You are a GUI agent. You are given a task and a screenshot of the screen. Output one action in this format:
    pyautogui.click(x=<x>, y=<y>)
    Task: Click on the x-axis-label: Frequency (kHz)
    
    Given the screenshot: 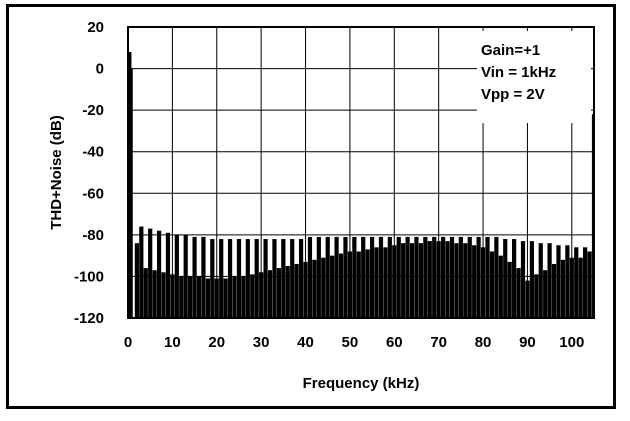 What is the action you would take?
    pyautogui.click(x=361, y=383)
    